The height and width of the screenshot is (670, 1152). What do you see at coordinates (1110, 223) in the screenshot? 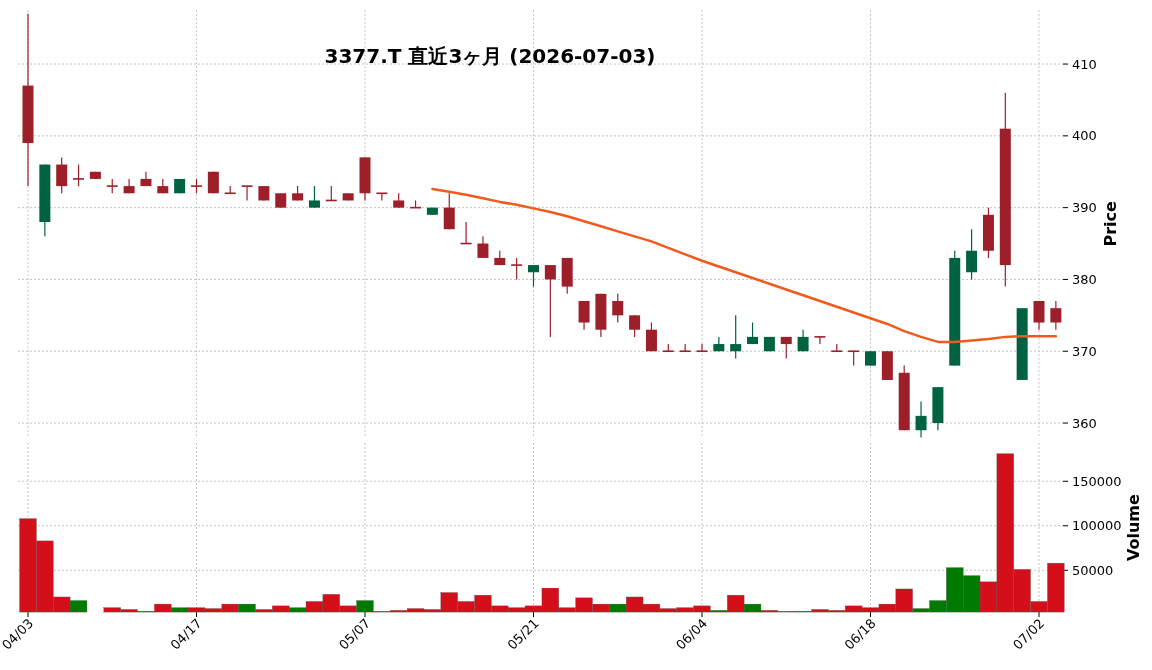
I see `y-axis-title: Price` at bounding box center [1110, 223].